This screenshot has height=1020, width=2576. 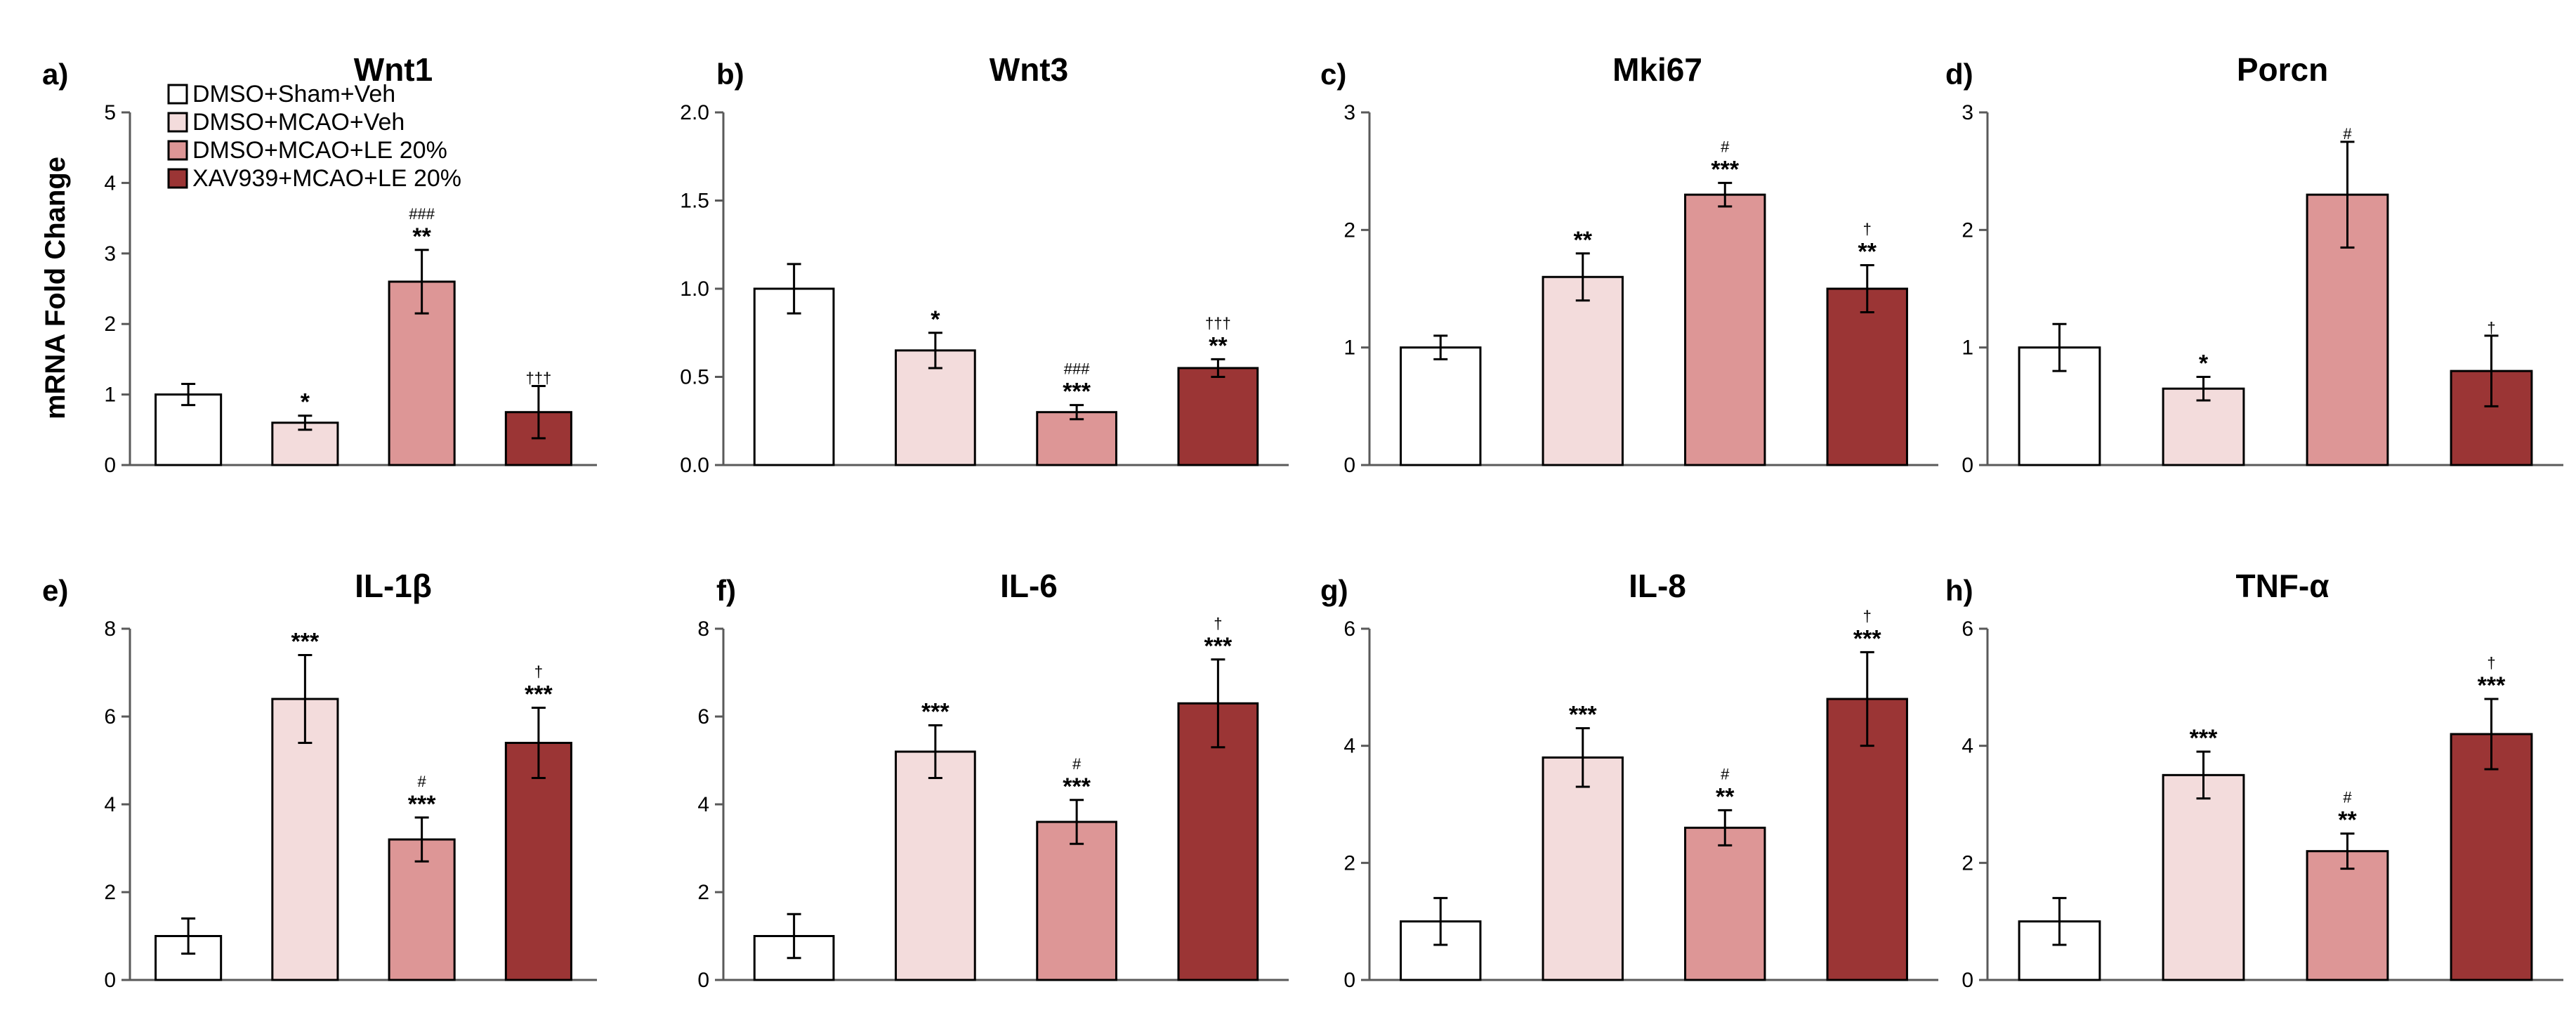 I want to click on panel-f-sig-small-label: #, so click(x=1077, y=764).